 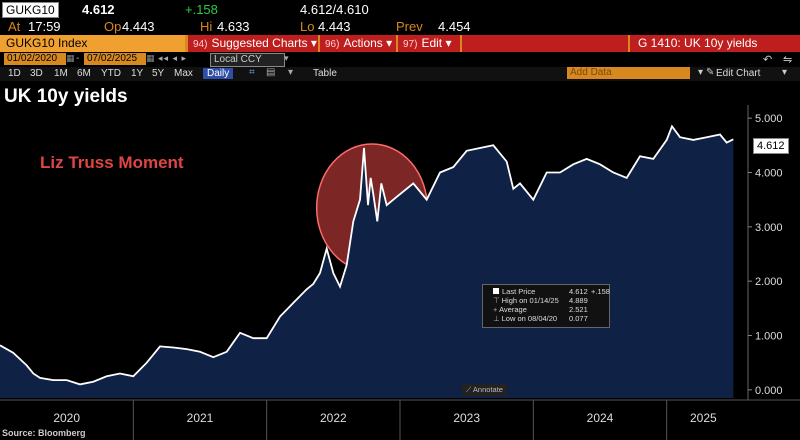 What do you see at coordinates (765, 252) in the screenshot?
I see `y-axis: 0.000 1.000 2.000 3.000 4.000 5.000` at bounding box center [765, 252].